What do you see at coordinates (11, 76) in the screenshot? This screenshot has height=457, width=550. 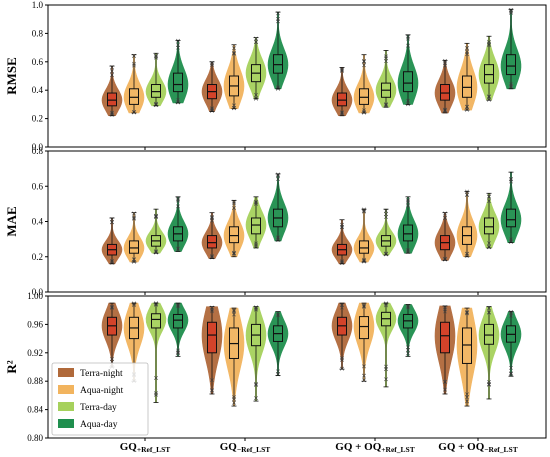 I see `y-axis-label: RMSE` at bounding box center [11, 76].